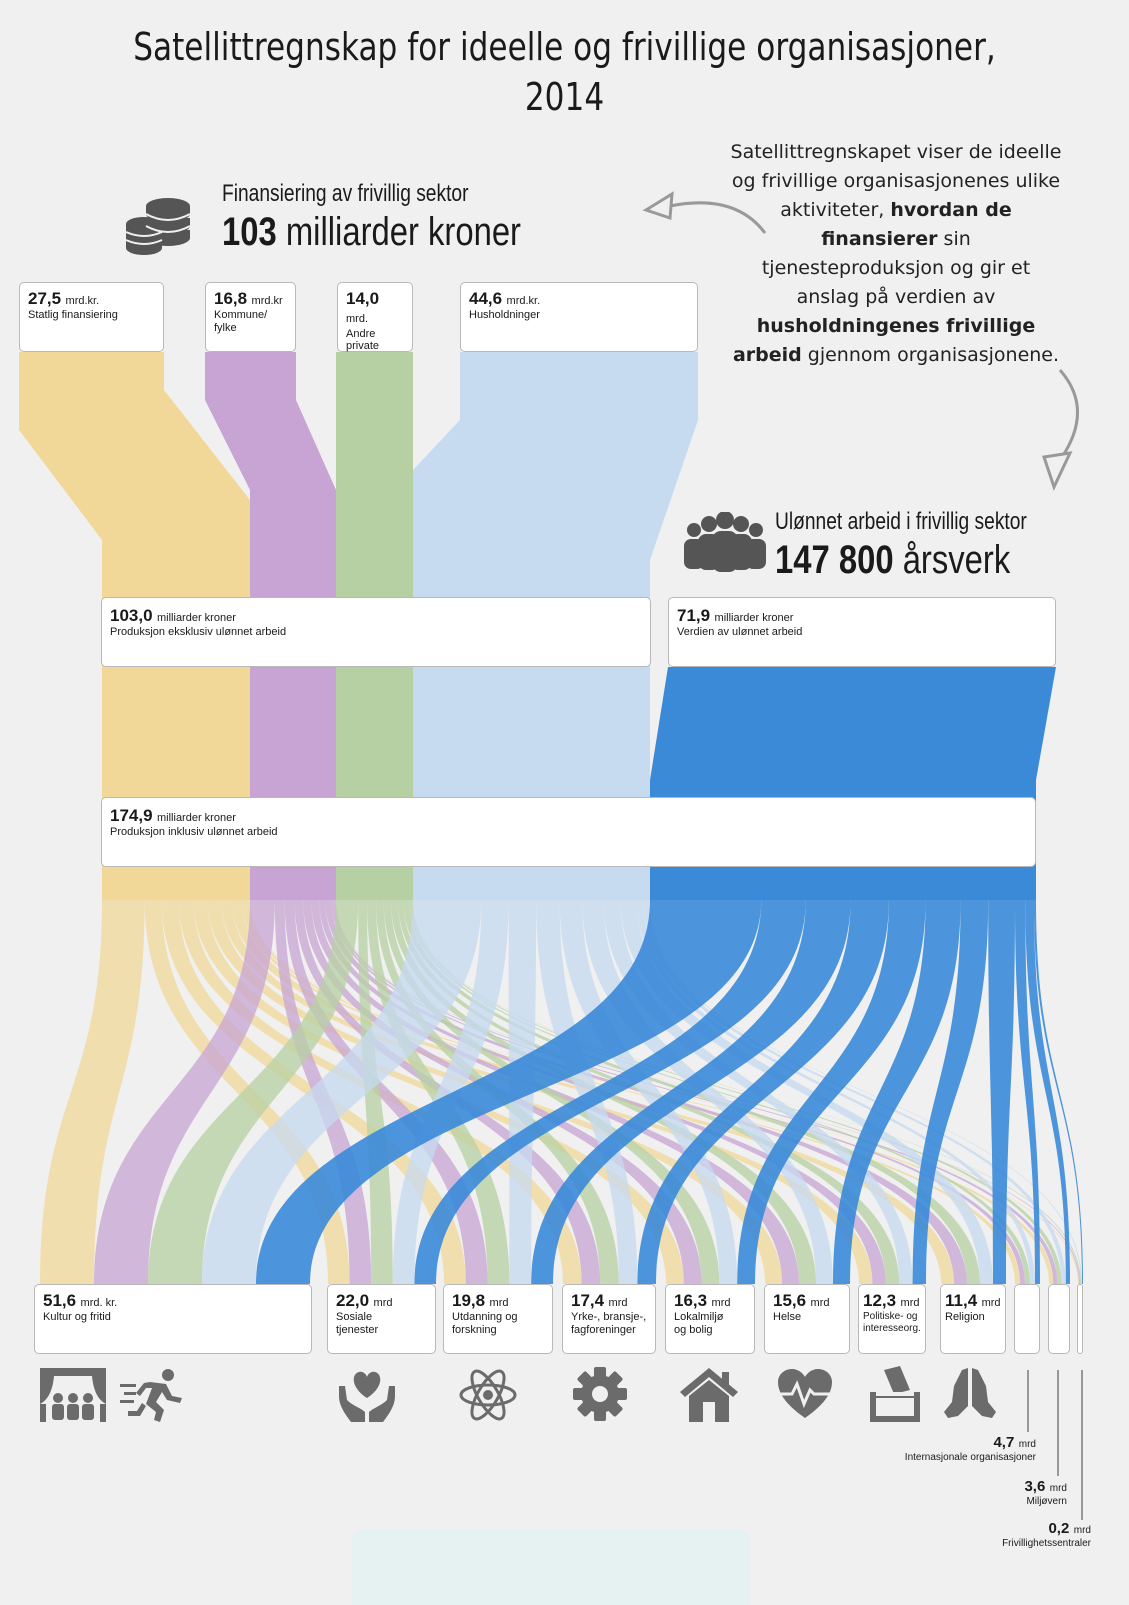 The image size is (1129, 1605). What do you see at coordinates (609, 1319) in the screenshot?
I see `category-box-unions: 17,4 mrd Yrke-, bransje-, fagforeninger` at bounding box center [609, 1319].